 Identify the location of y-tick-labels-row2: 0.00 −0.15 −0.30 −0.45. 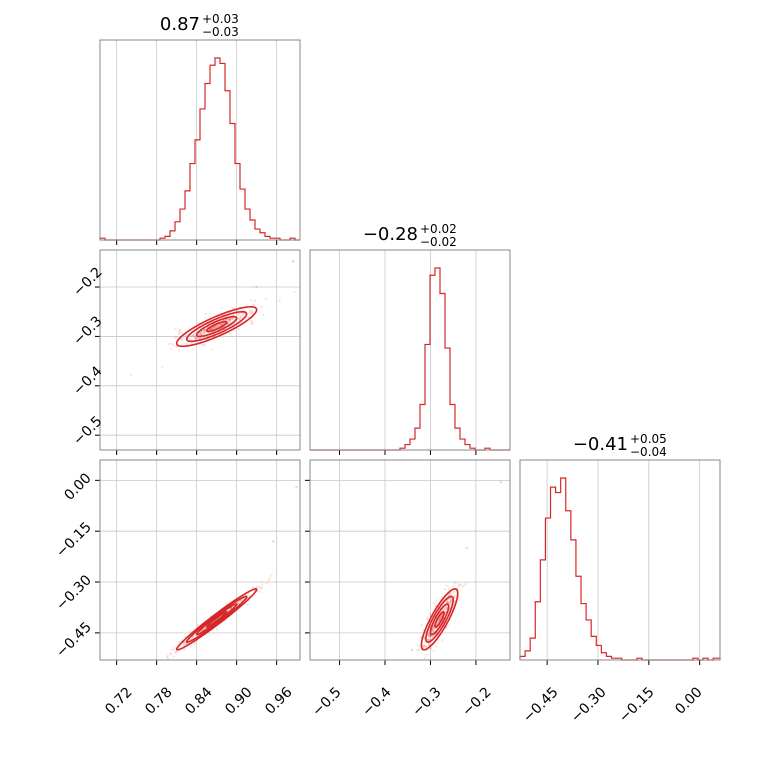
(74, 565).